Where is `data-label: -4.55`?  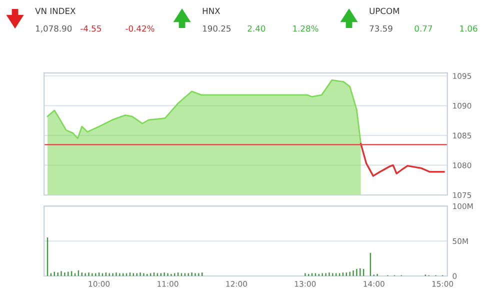
data-label: -4.55 is located at coordinates (90, 28).